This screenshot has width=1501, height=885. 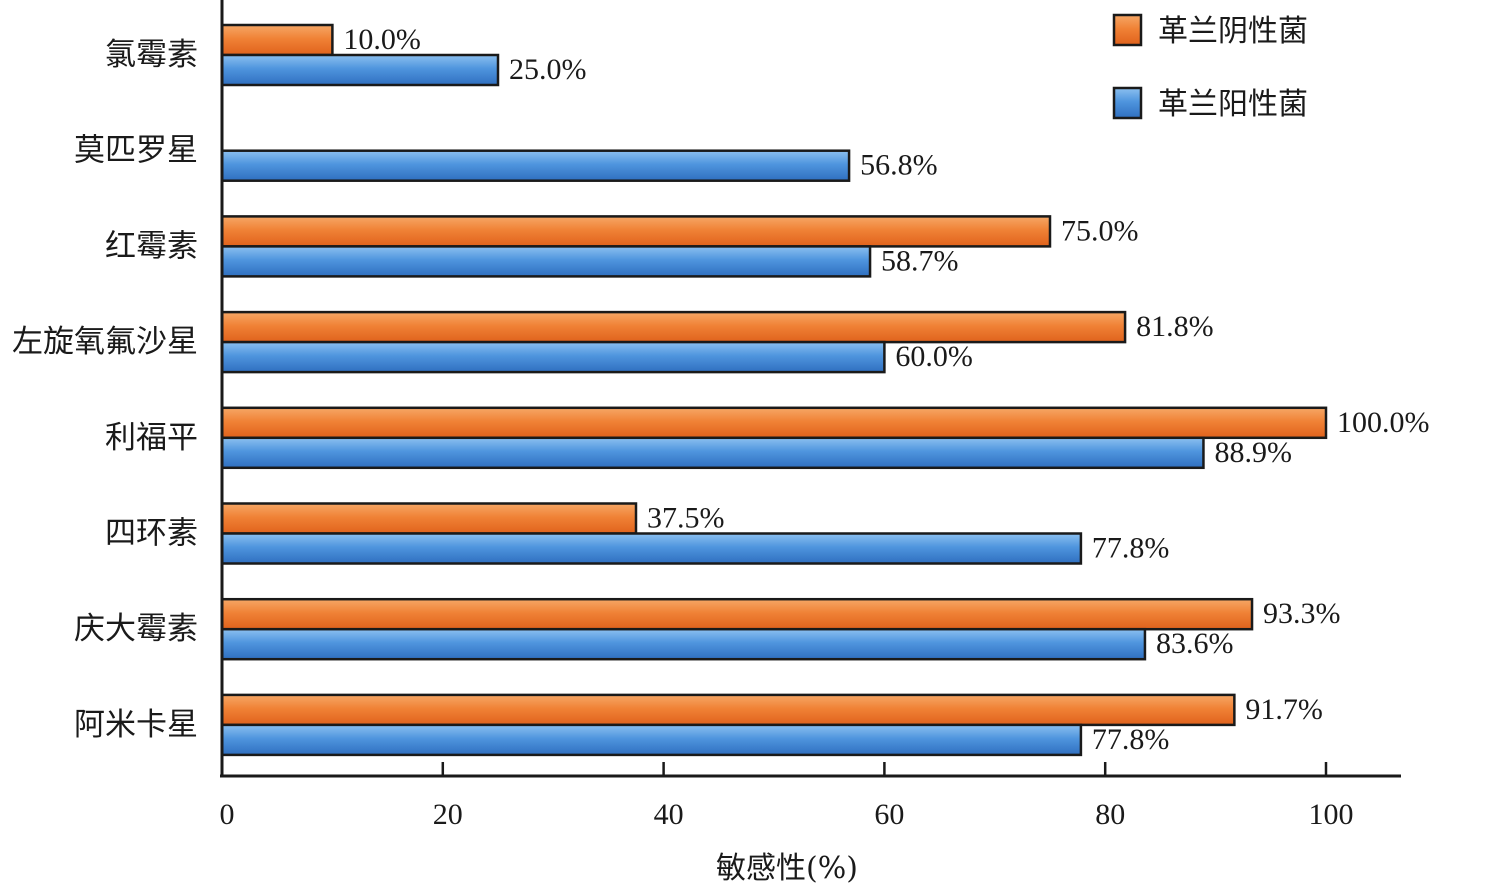 What do you see at coordinates (787, 868) in the screenshot?
I see `x-axis-title: 敏感性(%)` at bounding box center [787, 868].